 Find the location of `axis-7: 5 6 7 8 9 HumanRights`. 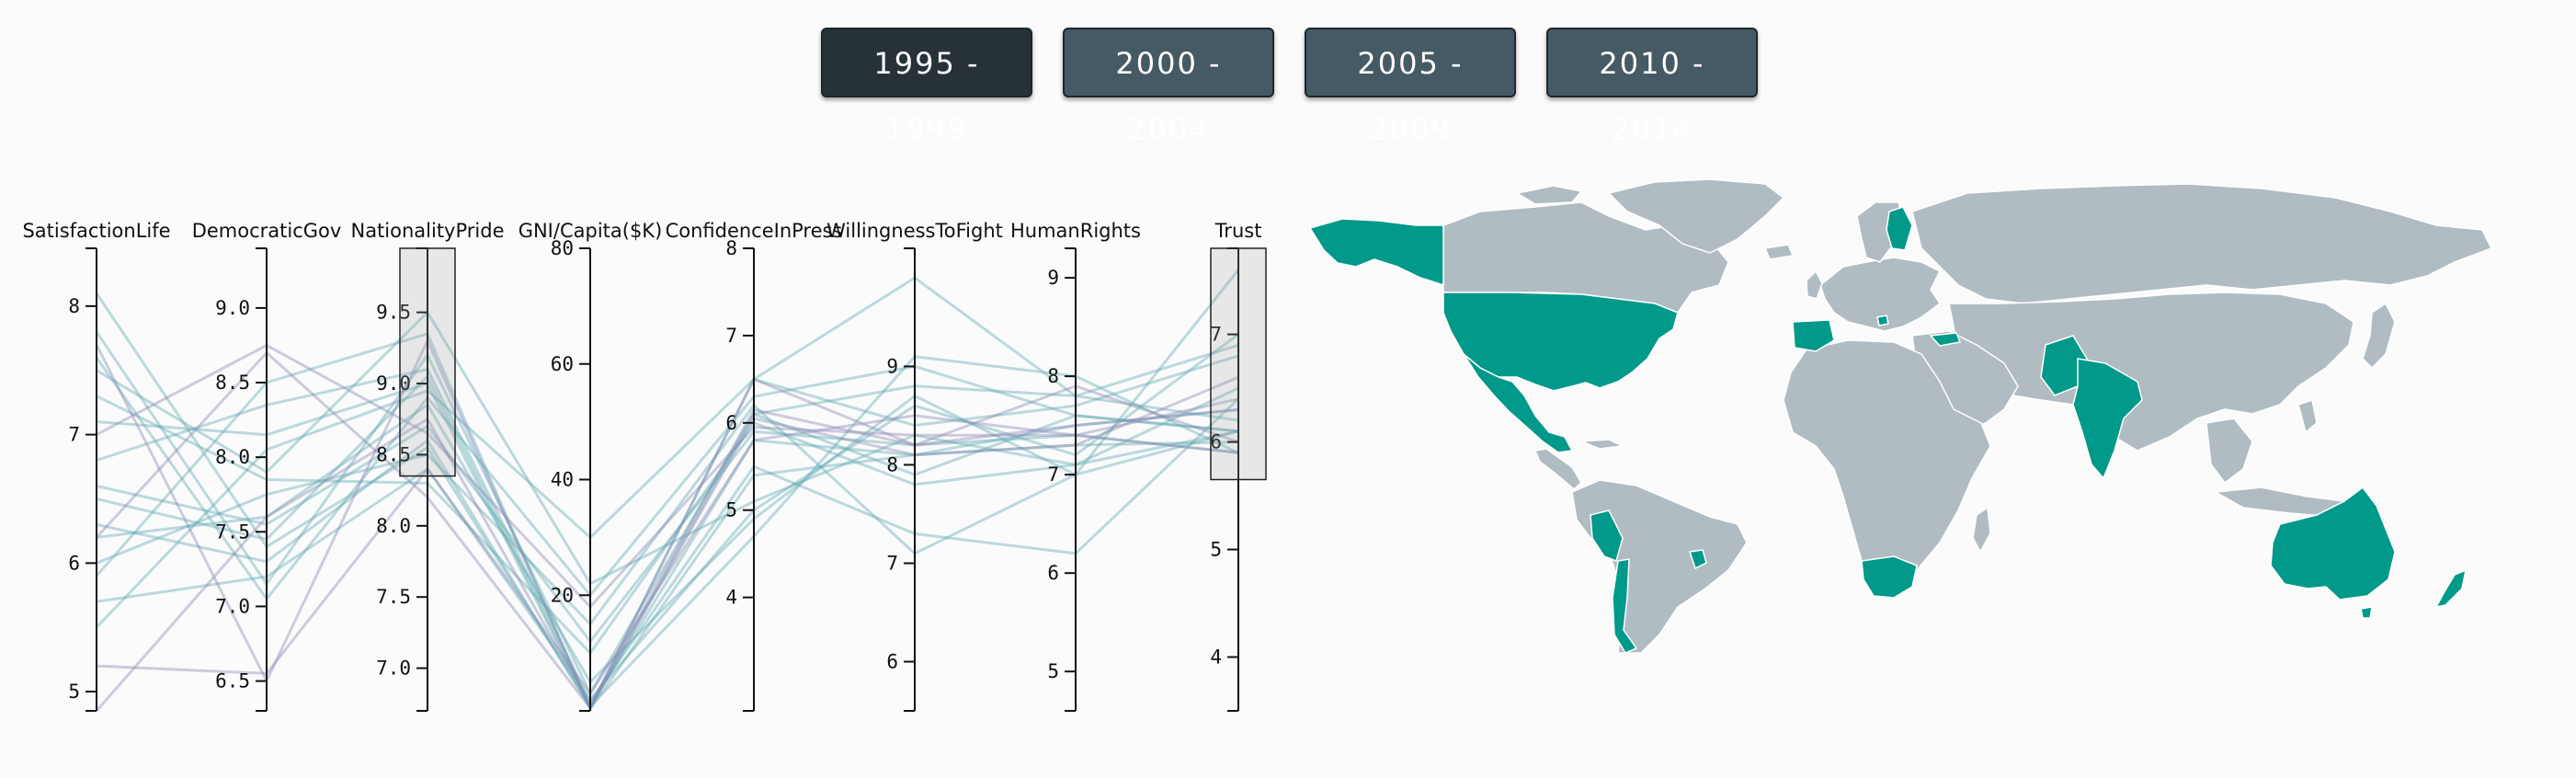

axis-7: 5 6 7 8 9 HumanRights is located at coordinates (1075, 466).